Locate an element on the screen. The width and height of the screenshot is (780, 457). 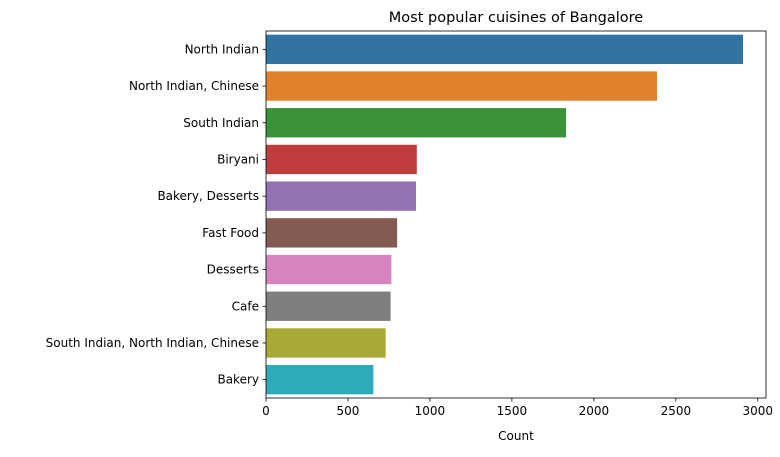
y-tick-label: Cafe is located at coordinates (245, 306).